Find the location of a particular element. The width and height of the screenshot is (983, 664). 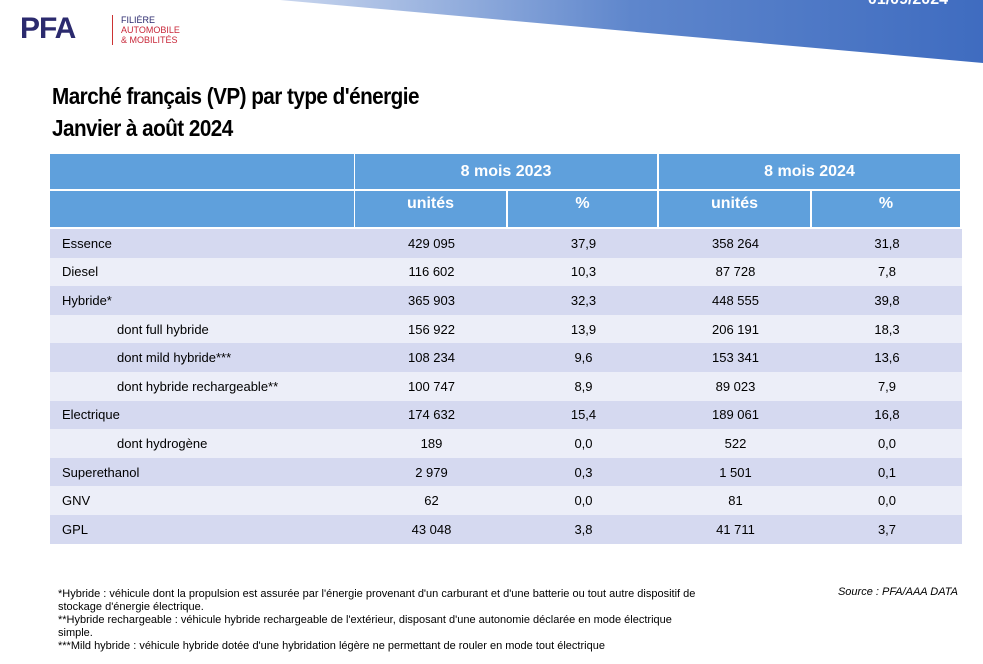

cell-value: 32,3 is located at coordinates (583, 300).